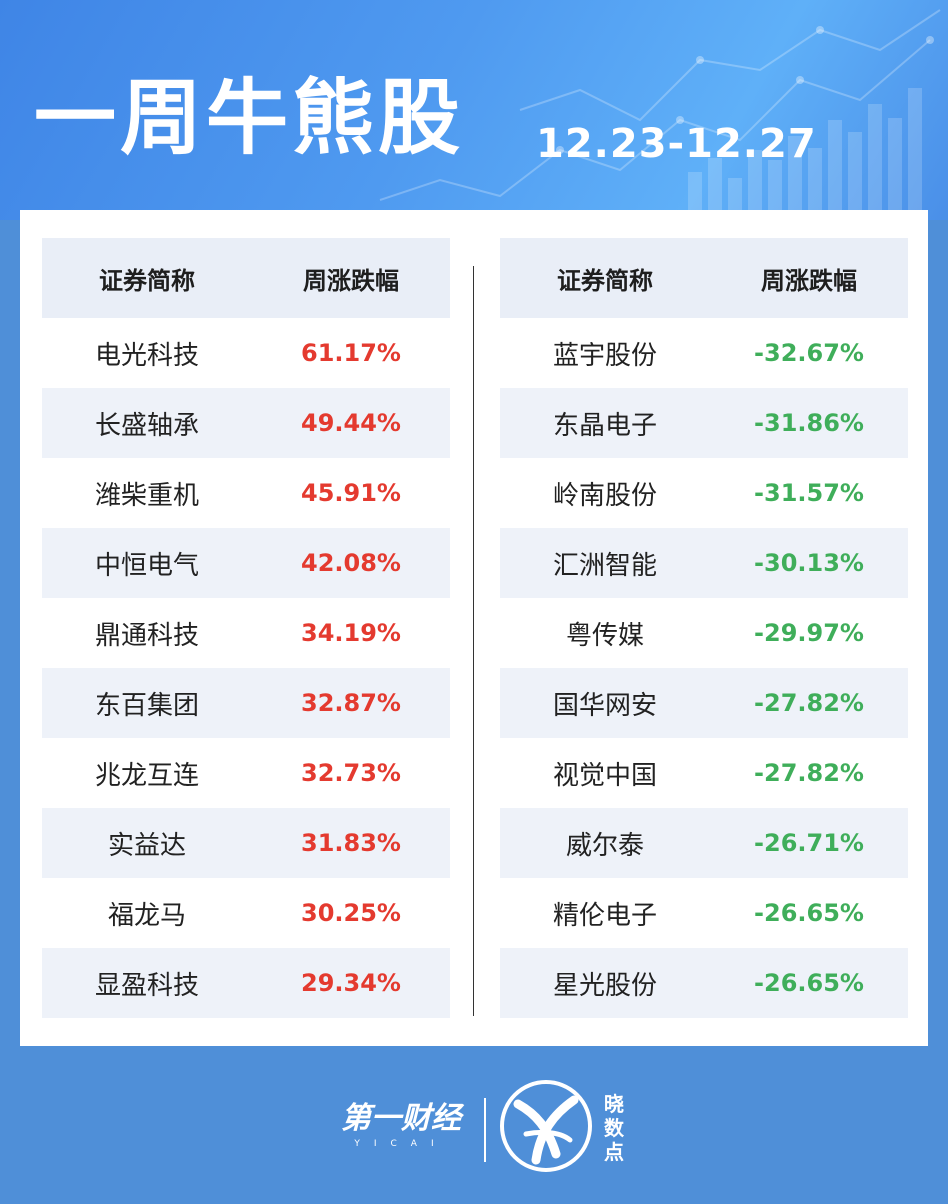 The height and width of the screenshot is (1204, 948). Describe the element at coordinates (604, 425) in the screenshot. I see `stock-name: 东晶电子` at that location.